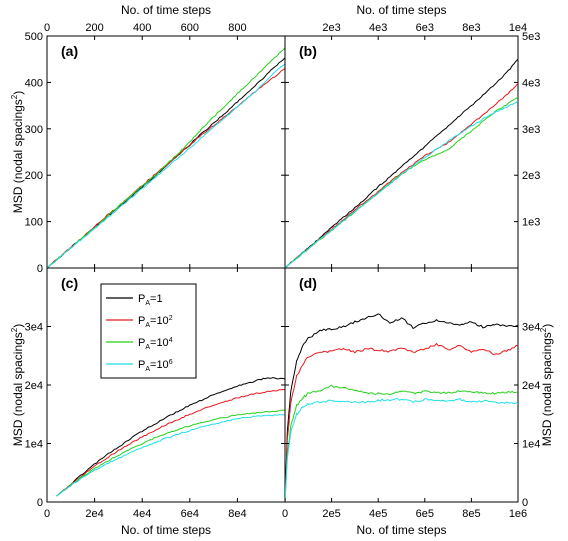 The width and height of the screenshot is (568, 541). Describe the element at coordinates (471, 28) in the screenshot. I see `x-tick-label: 8e3` at that location.